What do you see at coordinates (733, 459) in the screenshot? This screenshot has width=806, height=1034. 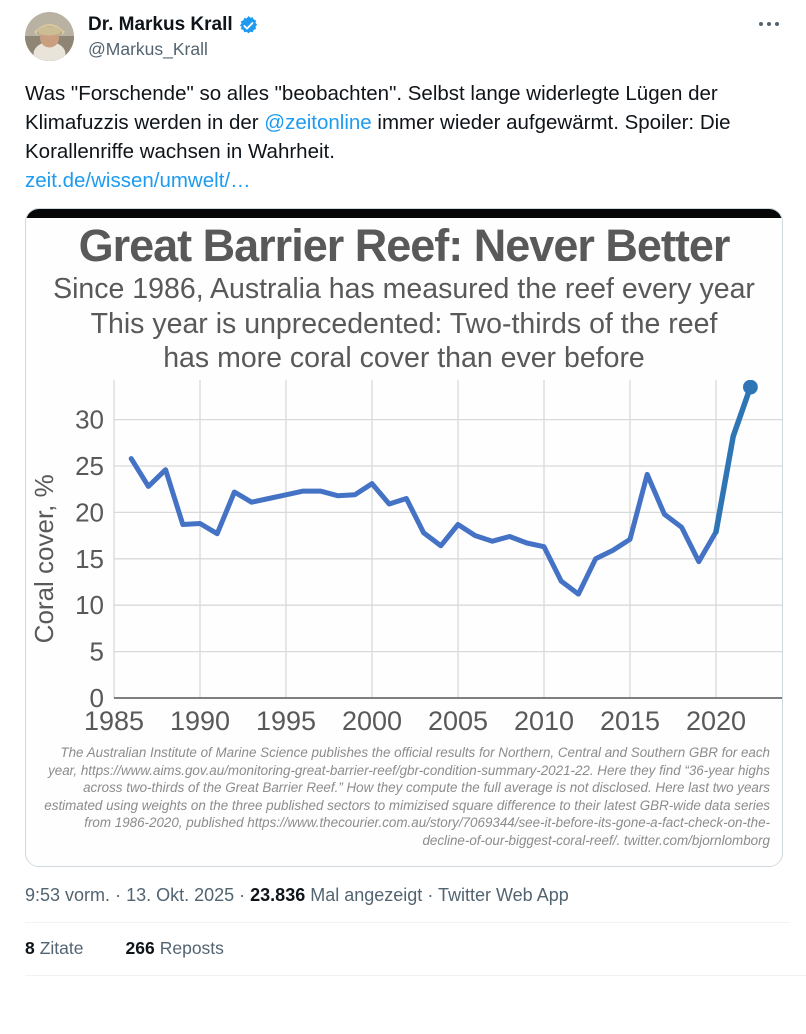 I see `chart-line-estimated` at bounding box center [733, 459].